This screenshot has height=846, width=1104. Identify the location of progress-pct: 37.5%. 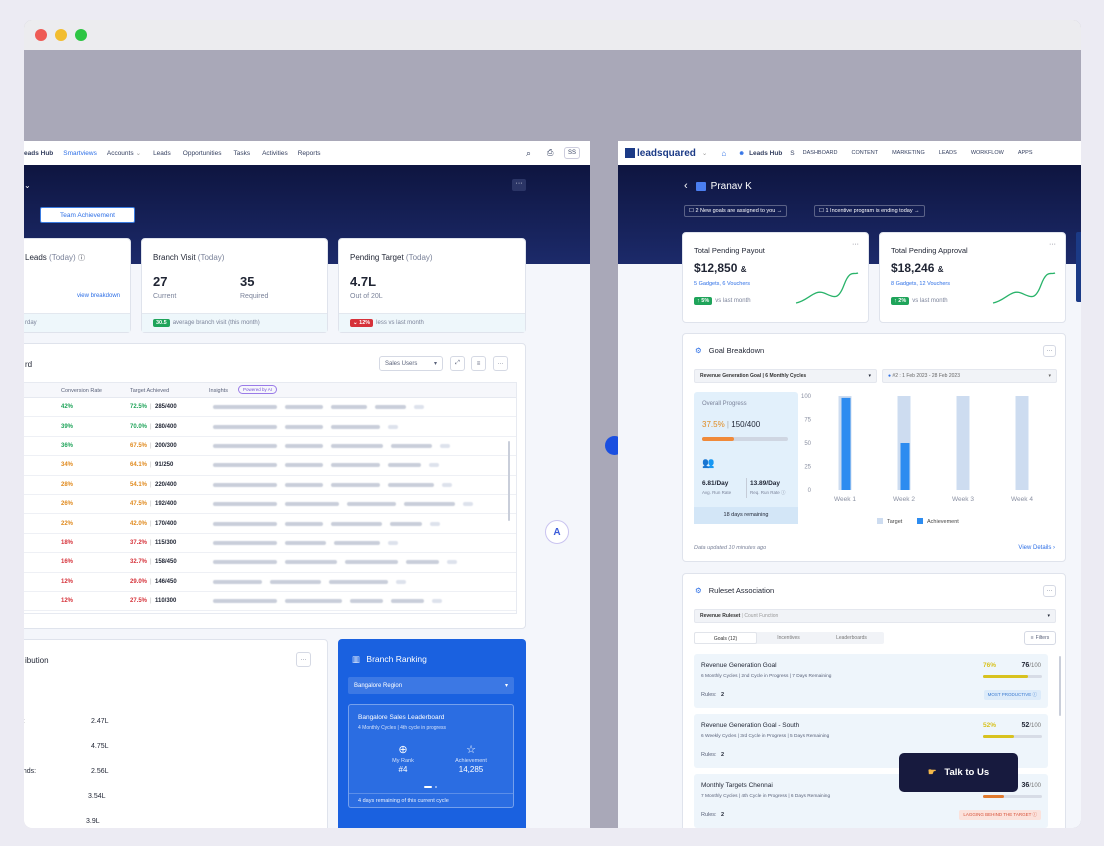
(713, 424).